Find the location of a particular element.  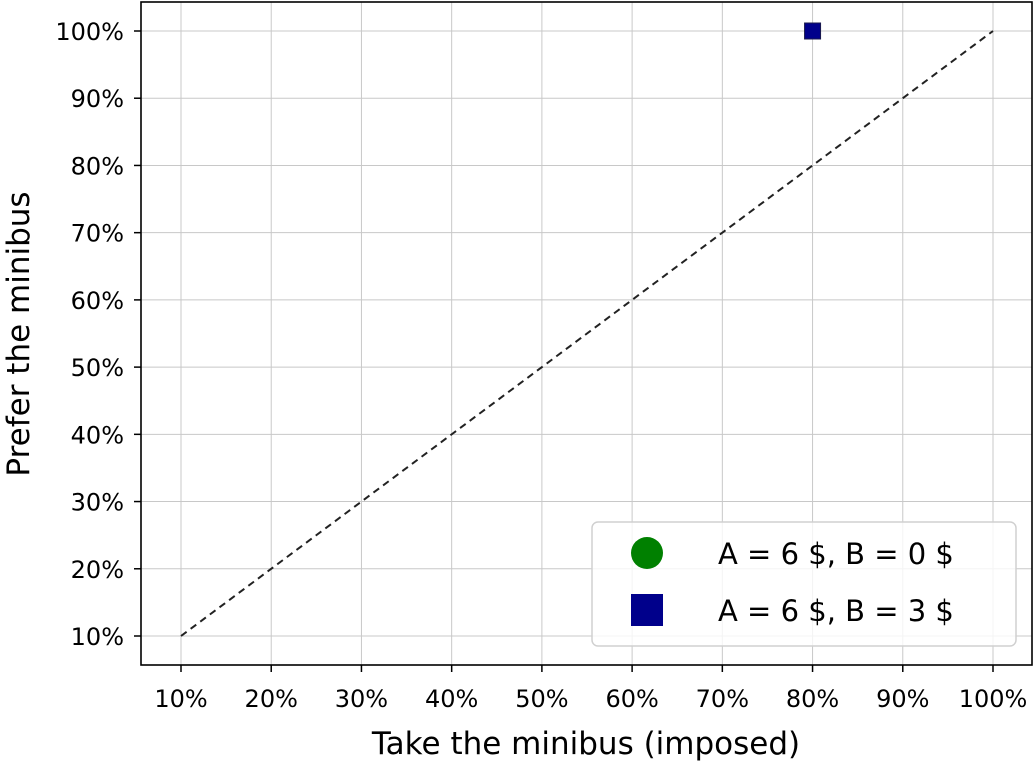

y-axis-ticks: 10% 20% 30% 40% 50% 60% 70% 80% 90% 100% is located at coordinates (98, 334).